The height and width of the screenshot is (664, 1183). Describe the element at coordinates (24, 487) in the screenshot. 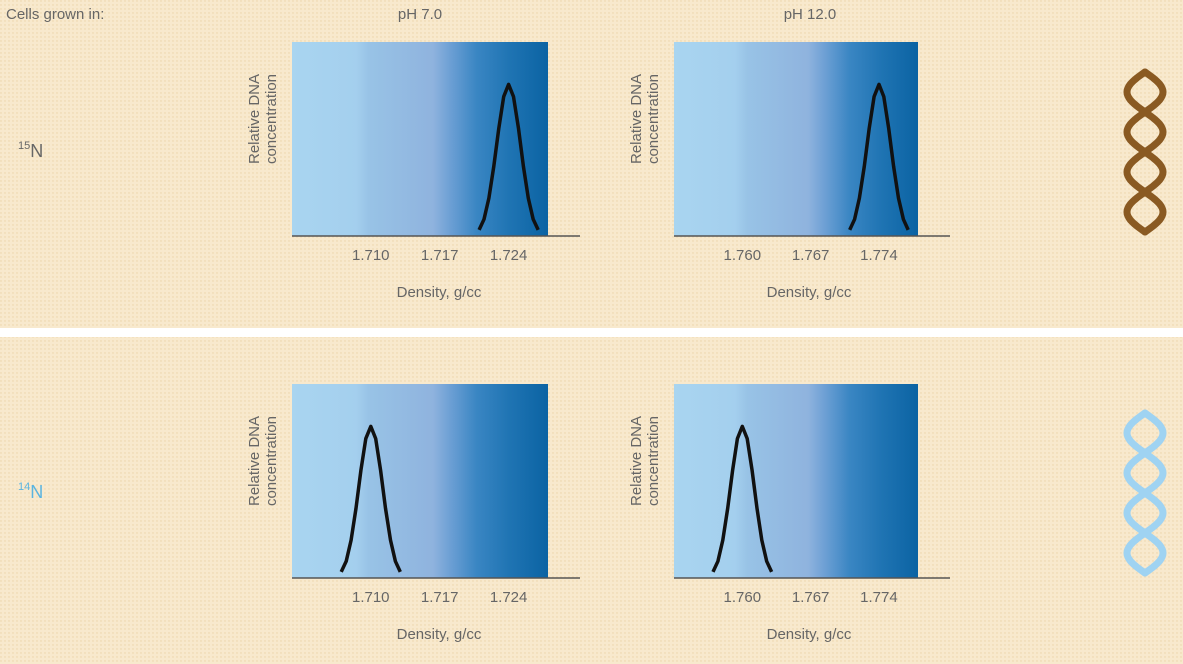

I see `isotope: 14` at that location.